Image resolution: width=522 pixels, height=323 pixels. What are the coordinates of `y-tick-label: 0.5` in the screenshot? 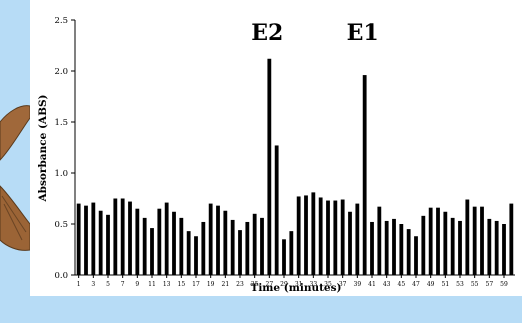 It's located at (61, 225).